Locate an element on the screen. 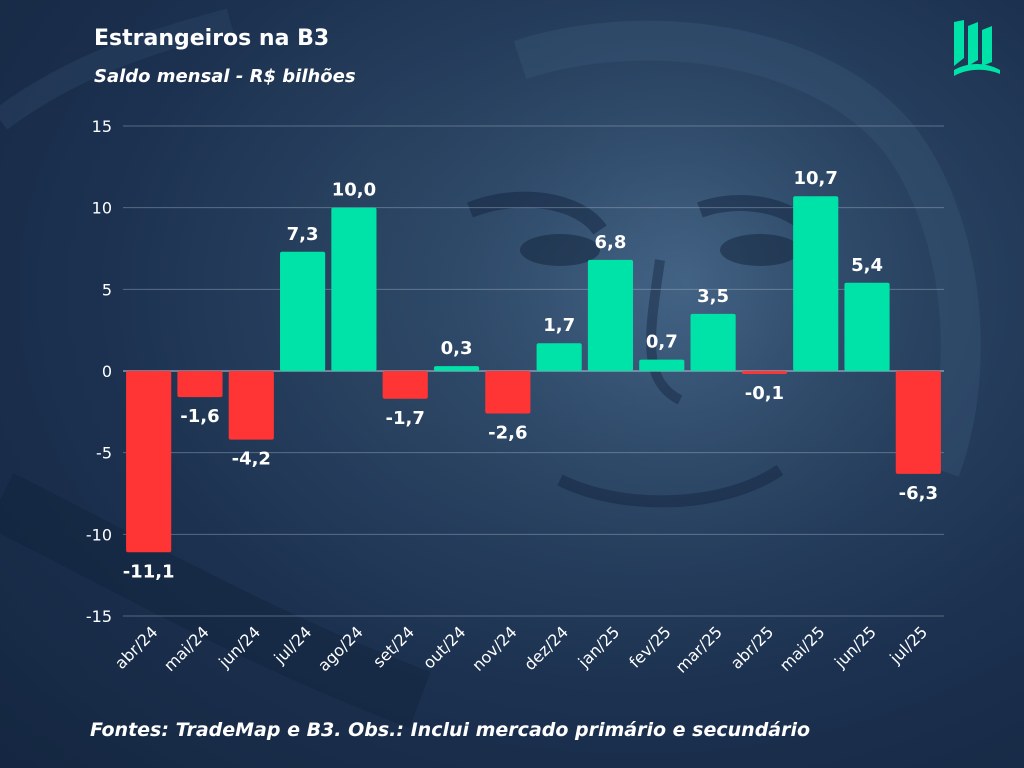 This screenshot has height=768, width=1024. x-tick-label: nov/24 is located at coordinates (494, 648).